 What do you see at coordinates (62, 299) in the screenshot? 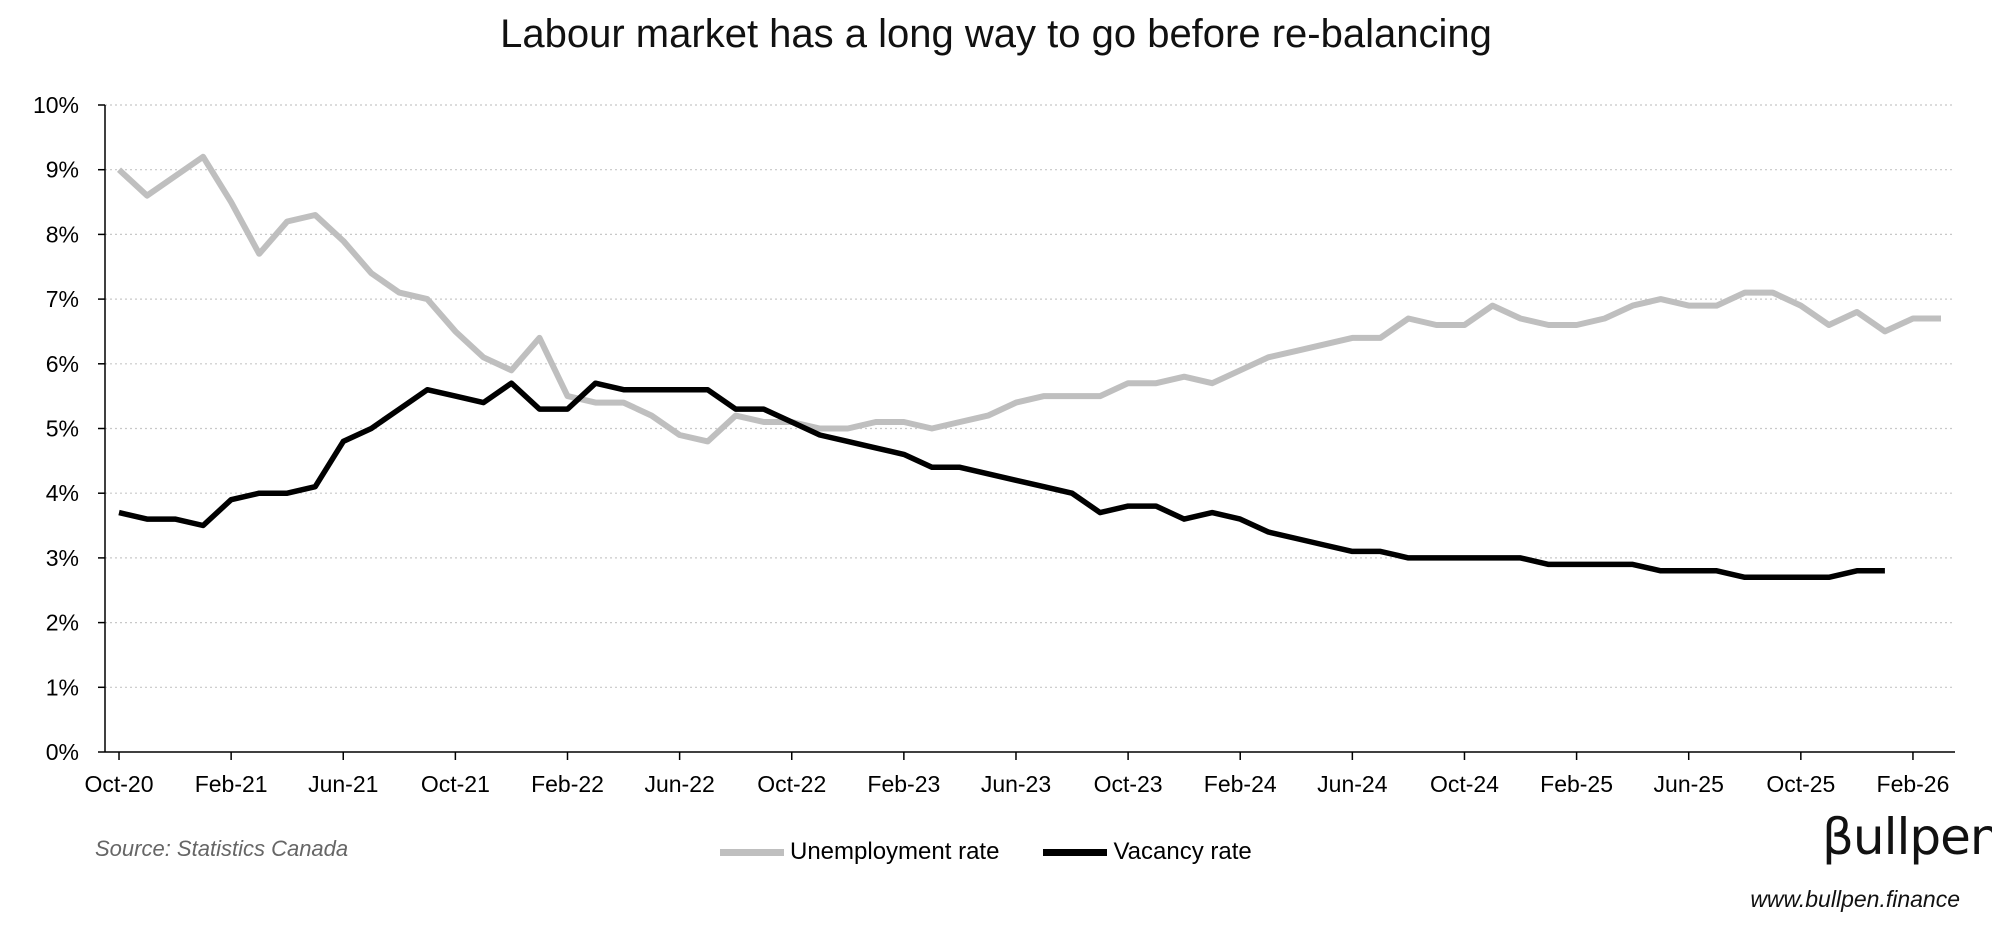
I see `y-tick-label: 7%` at bounding box center [62, 299].